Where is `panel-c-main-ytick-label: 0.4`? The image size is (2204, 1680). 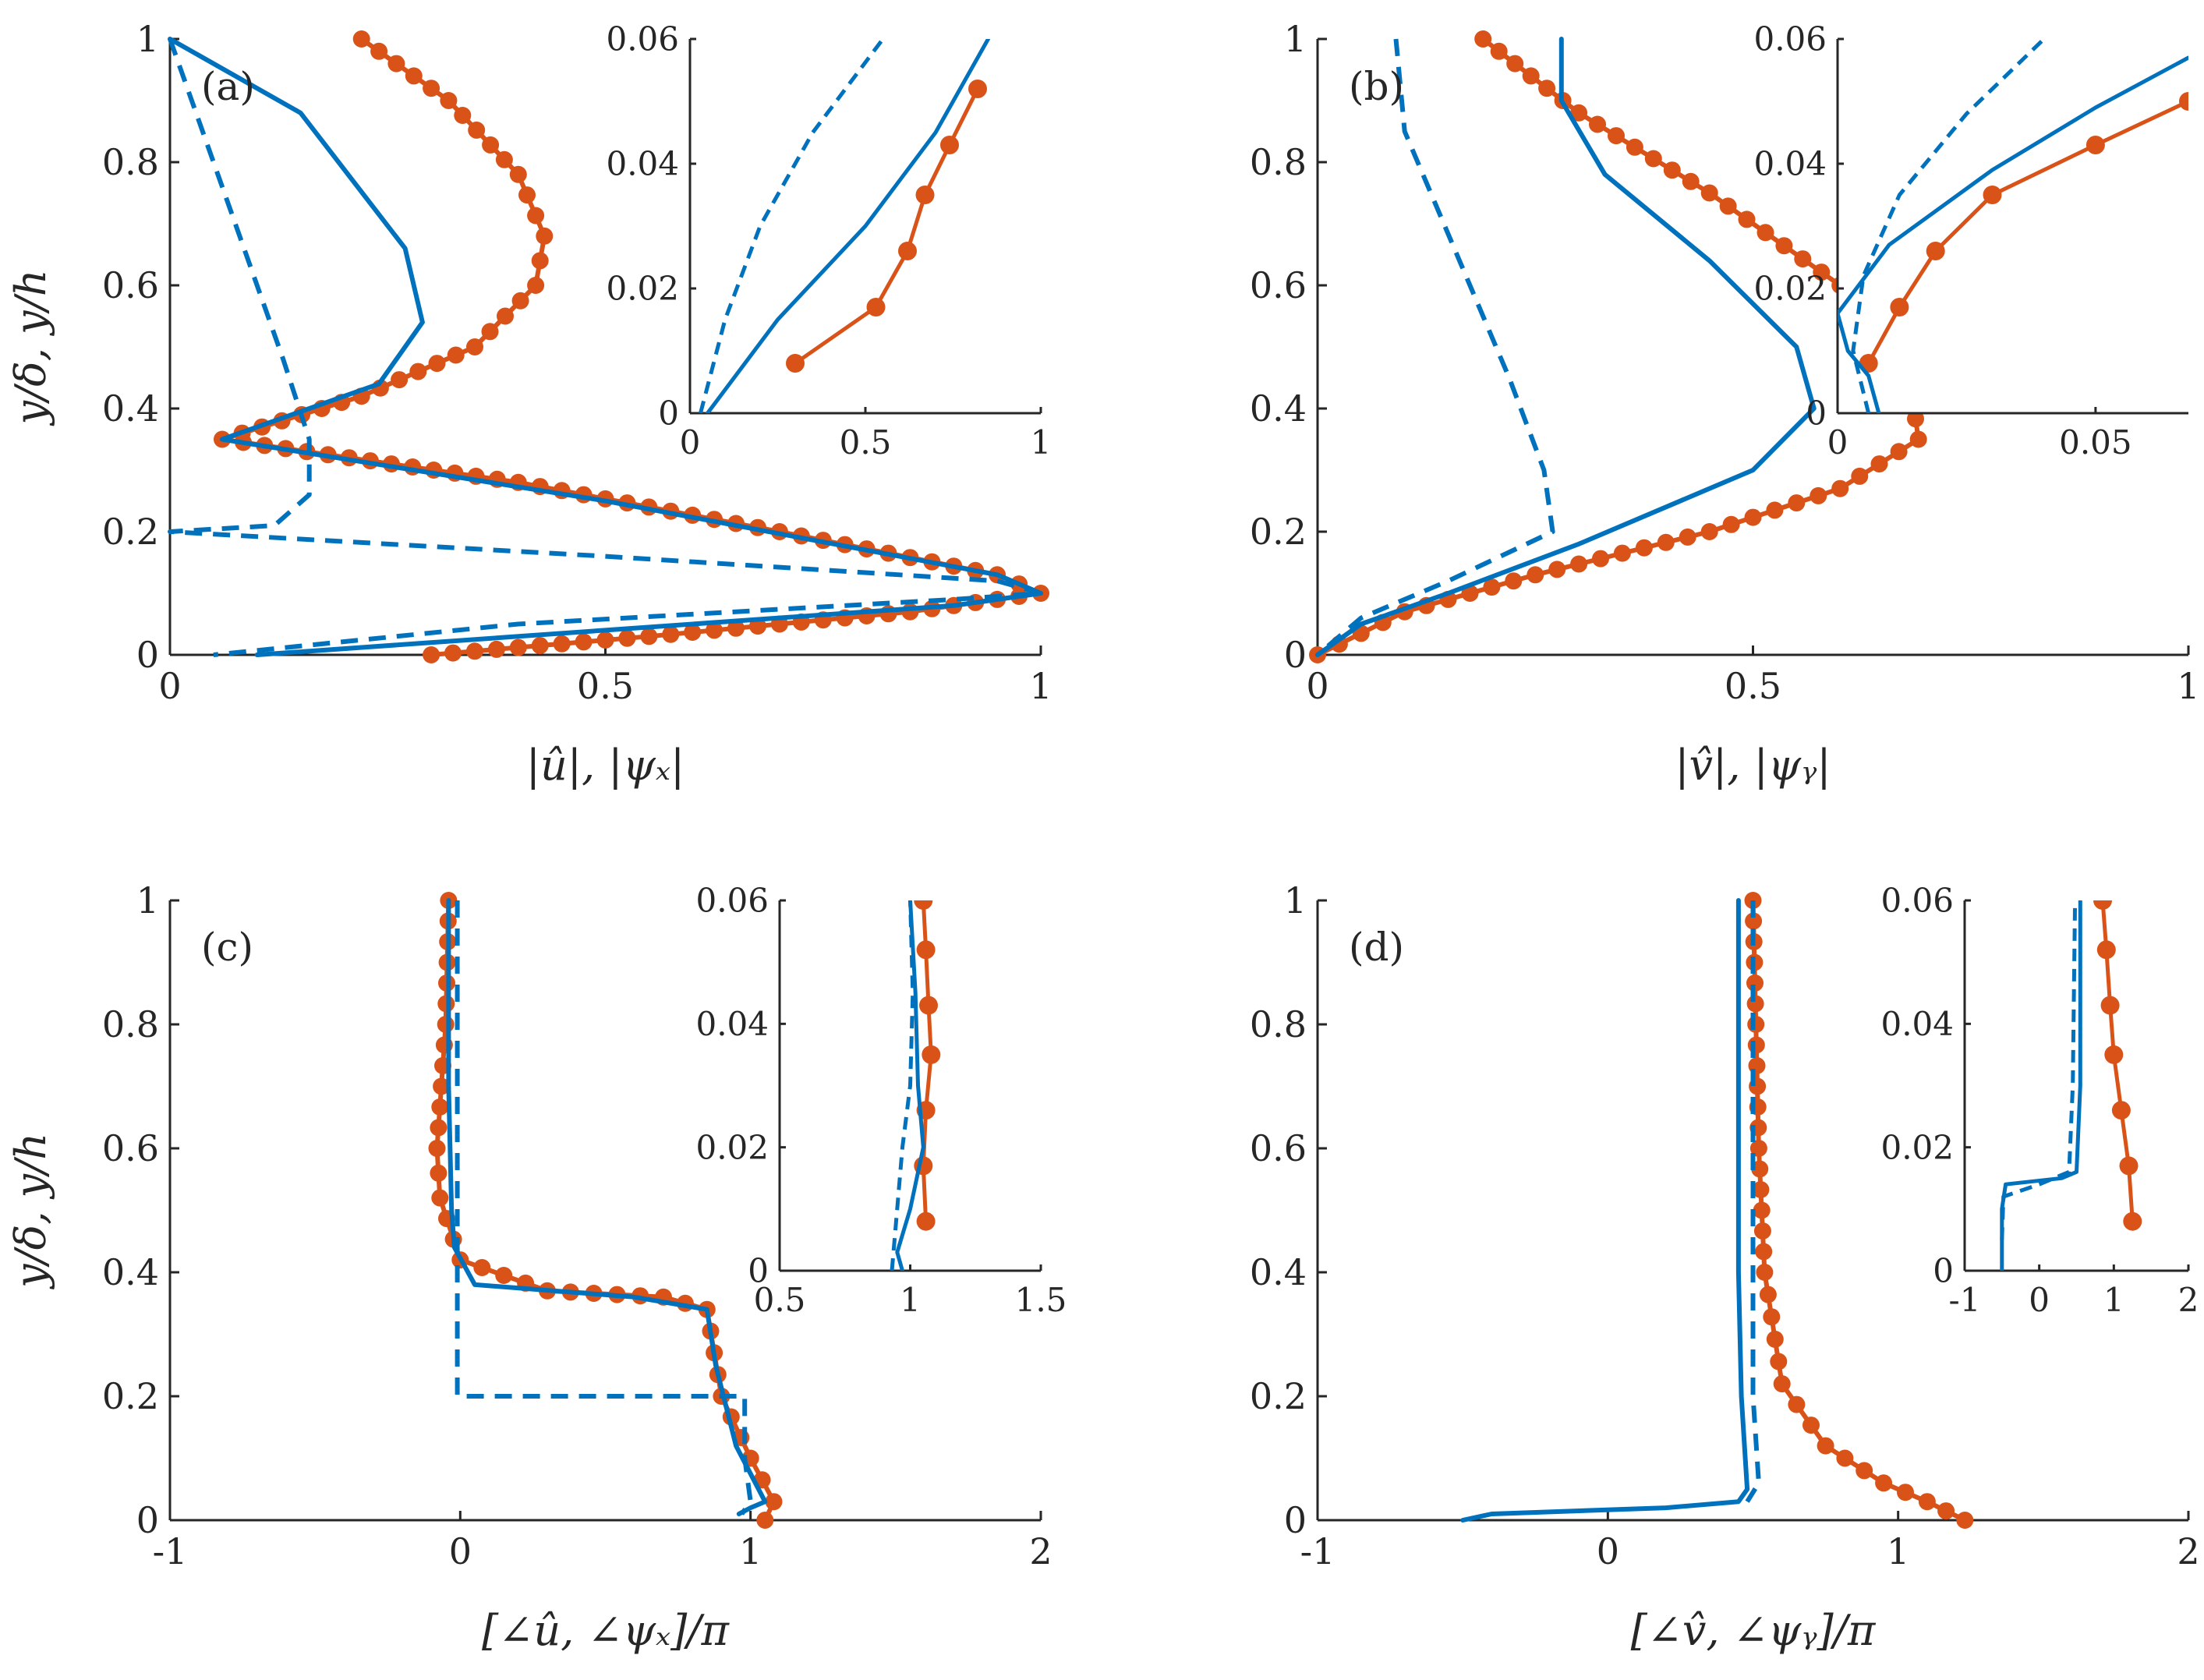 panel-c-main-ytick-label: 0.4 is located at coordinates (130, 1272).